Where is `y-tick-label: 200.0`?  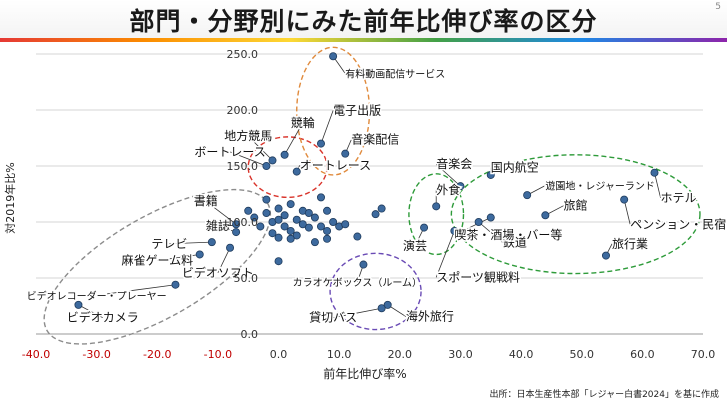 y-tick-label: 200.0 is located at coordinates (243, 110).